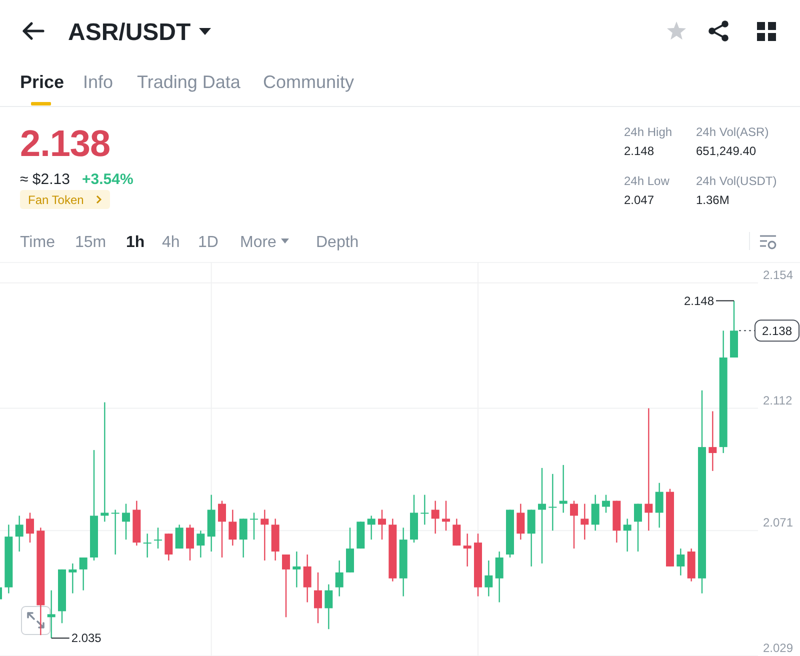 The height and width of the screenshot is (656, 800). I want to click on y-tick-label: 2.154, so click(778, 275).